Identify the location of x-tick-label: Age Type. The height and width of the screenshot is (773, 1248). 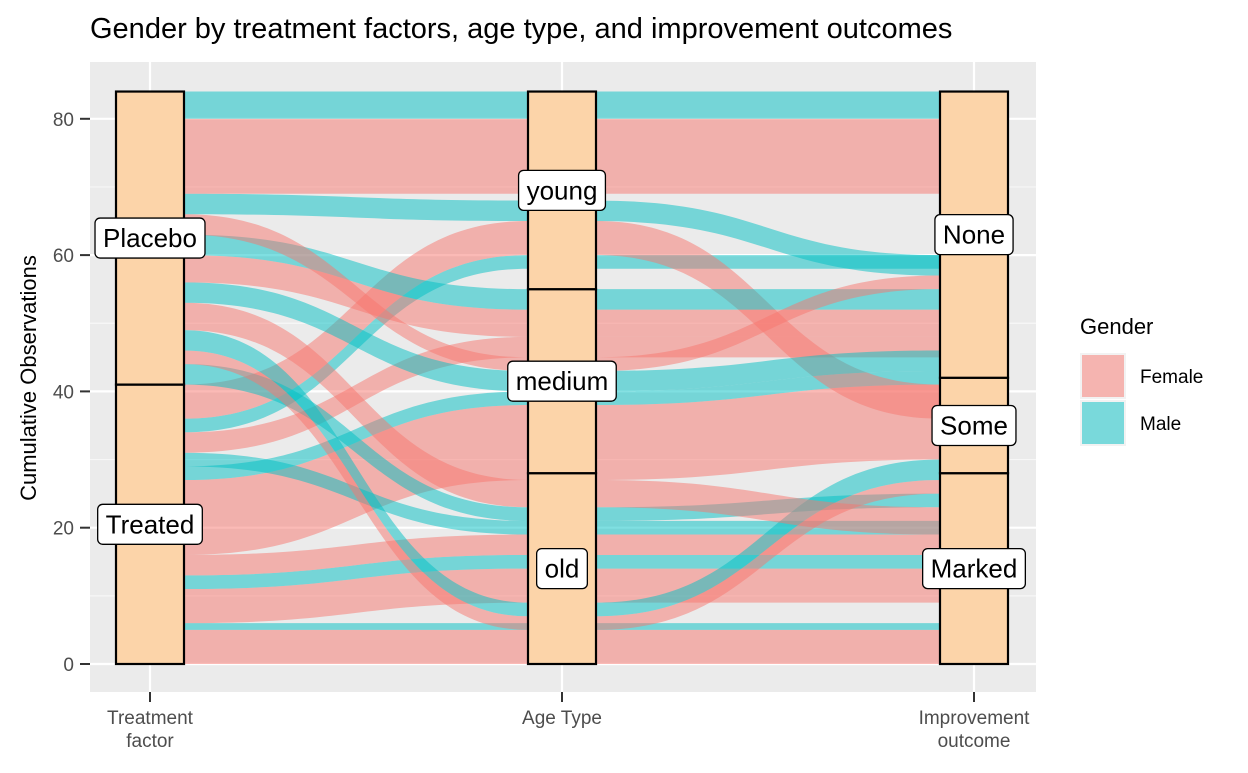
(562, 718).